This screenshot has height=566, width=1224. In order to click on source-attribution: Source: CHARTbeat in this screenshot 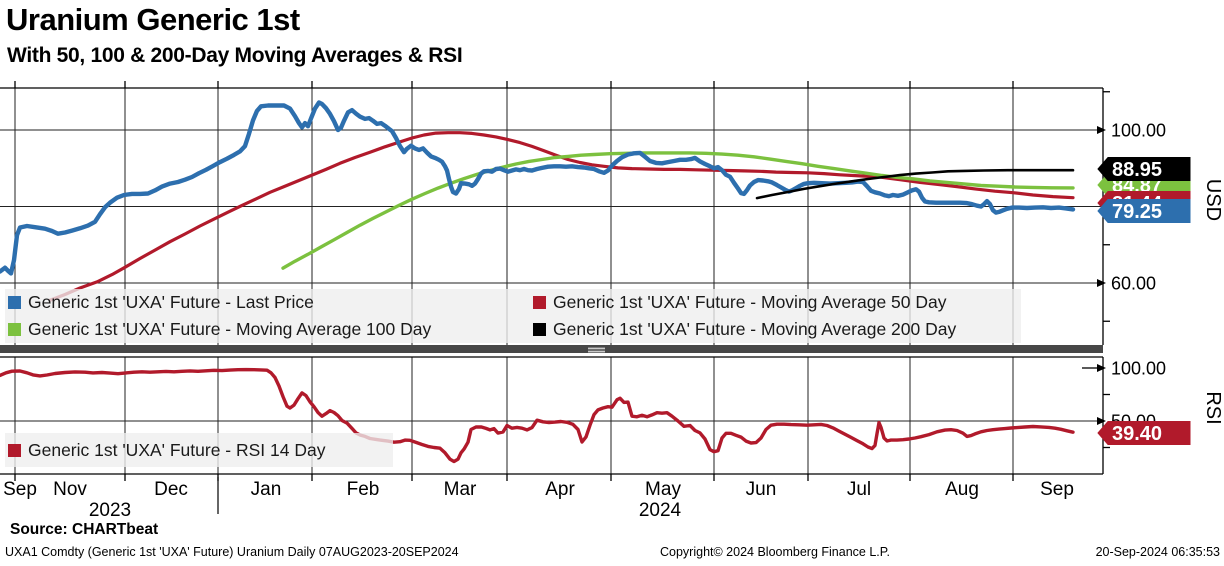, I will do `click(84, 529)`.